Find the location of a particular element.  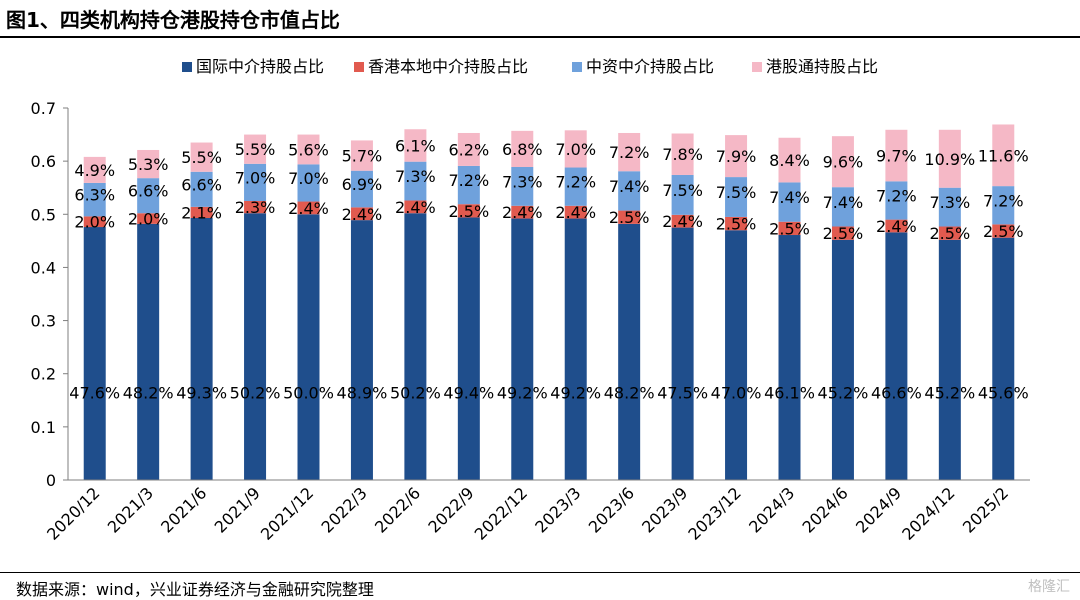

x-tick-label: 2023/9 is located at coordinates (664, 509).